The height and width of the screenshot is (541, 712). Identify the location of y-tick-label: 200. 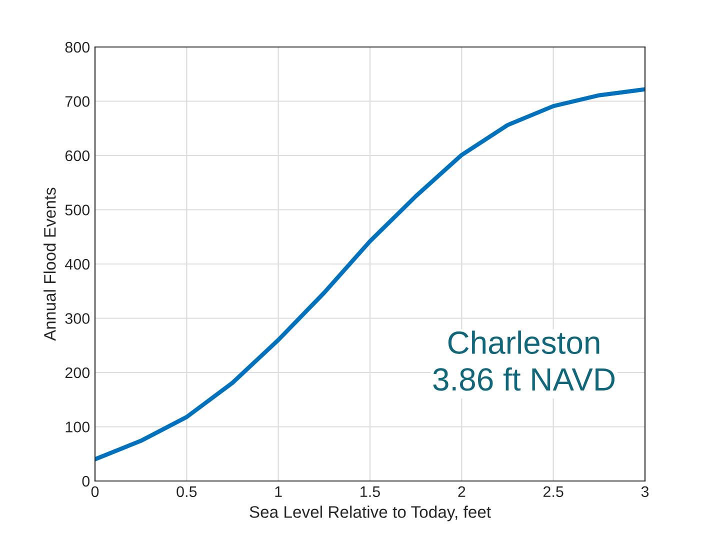
(77, 372).